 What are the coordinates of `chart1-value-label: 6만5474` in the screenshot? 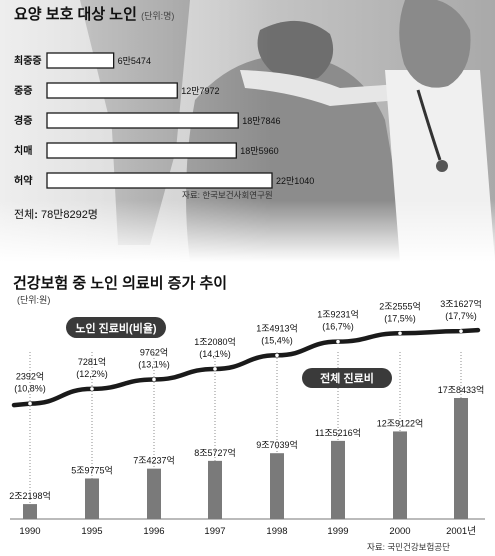 It's located at (134, 61).